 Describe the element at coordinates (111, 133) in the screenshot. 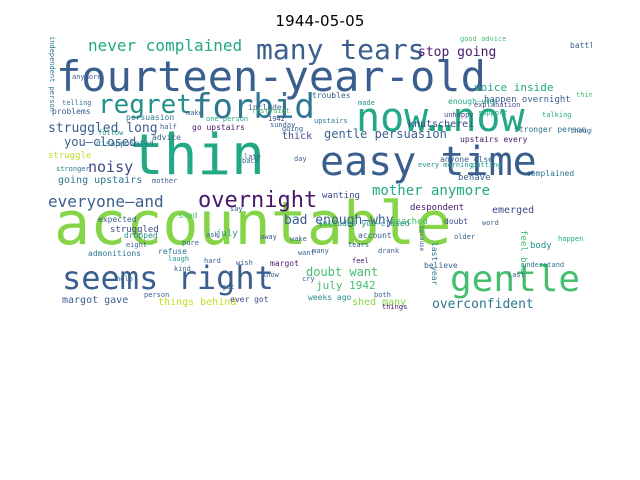

I see `word-56: follow` at that location.